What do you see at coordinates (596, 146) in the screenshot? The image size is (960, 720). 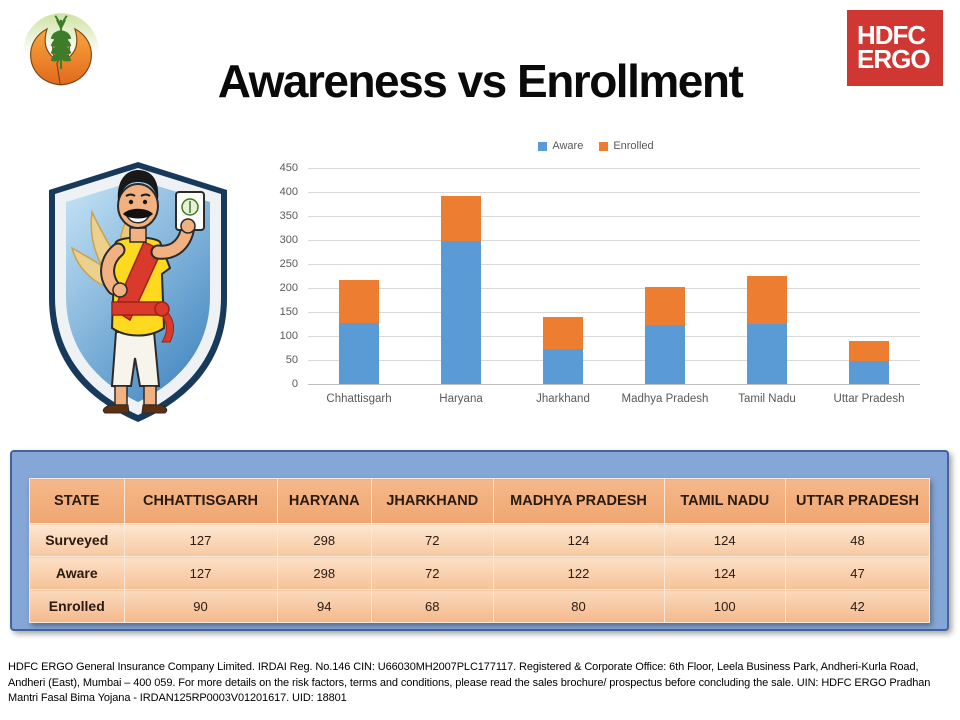 I see `chart-legend: Aware Enrolled` at bounding box center [596, 146].